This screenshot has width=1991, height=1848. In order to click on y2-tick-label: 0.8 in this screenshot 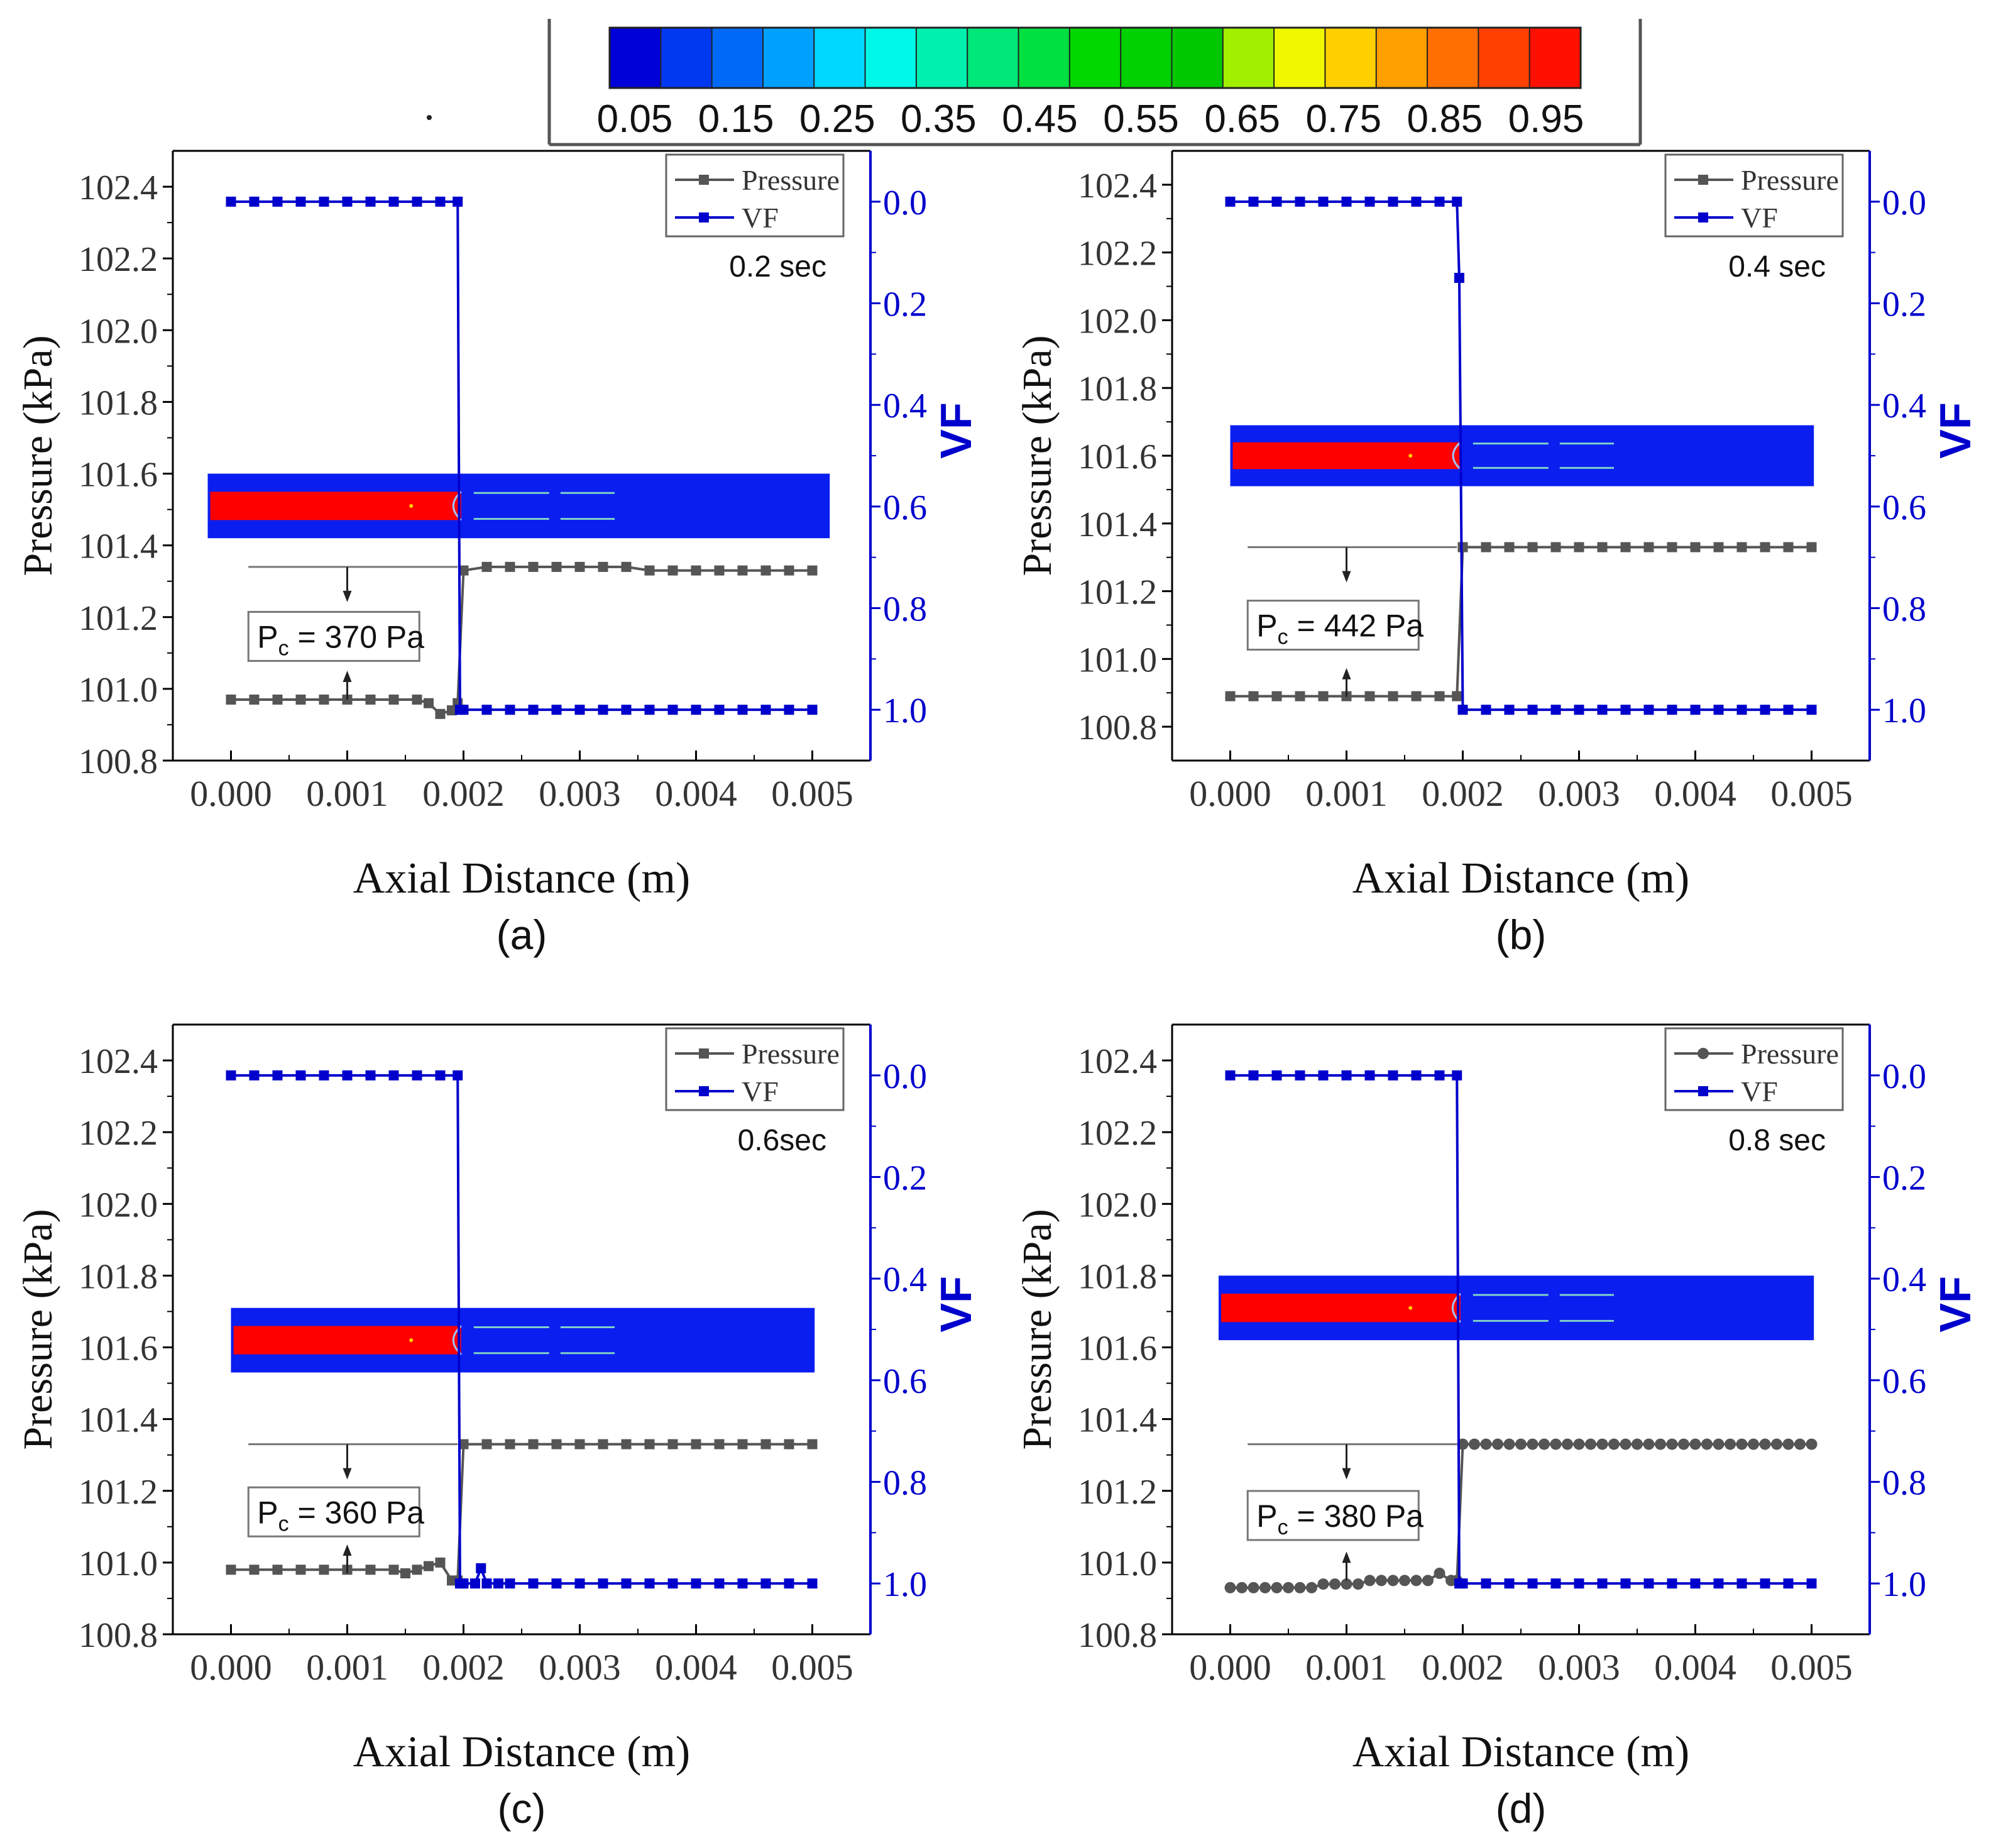, I will do `click(905, 609)`.